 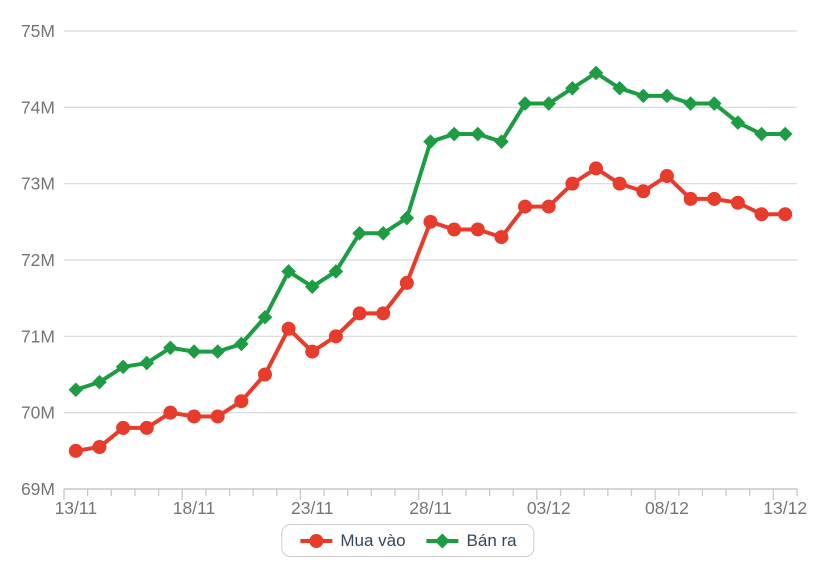 What do you see at coordinates (99, 447) in the screenshot?
I see `data-point-mua-vao-14/11` at bounding box center [99, 447].